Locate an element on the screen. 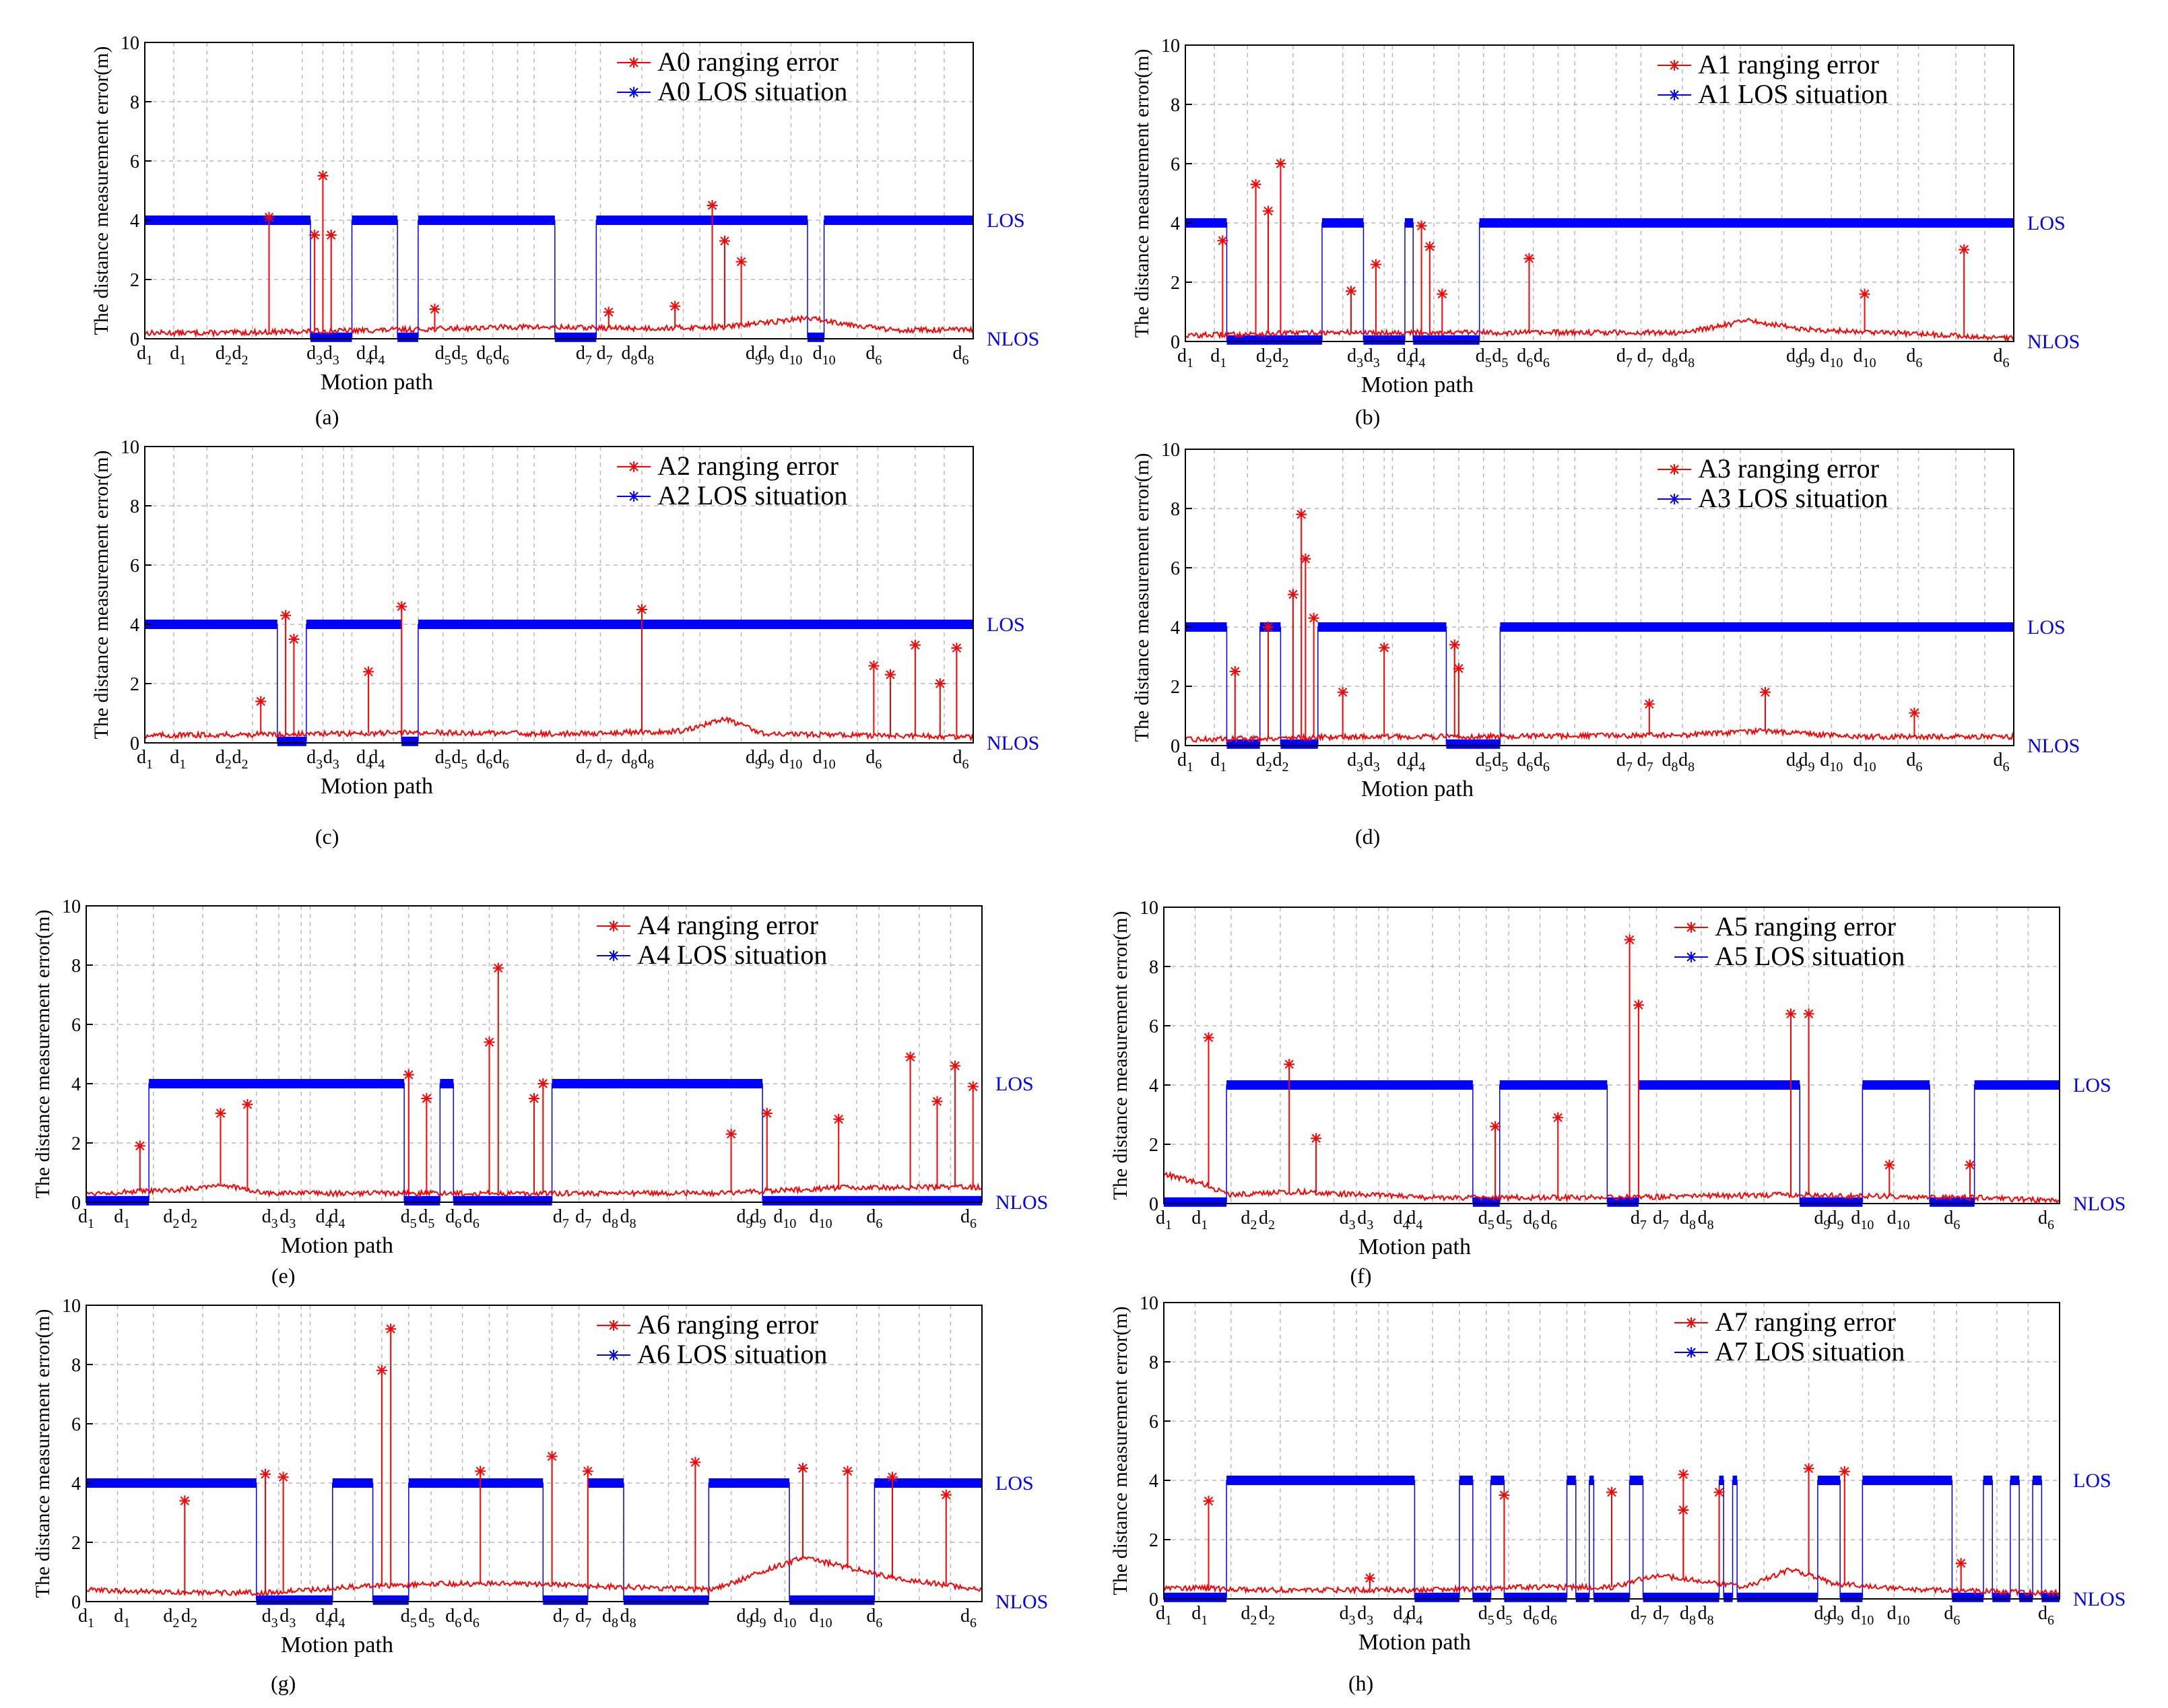 This screenshot has width=2168, height=1708. ytick-label: 4 is located at coordinates (134, 221).